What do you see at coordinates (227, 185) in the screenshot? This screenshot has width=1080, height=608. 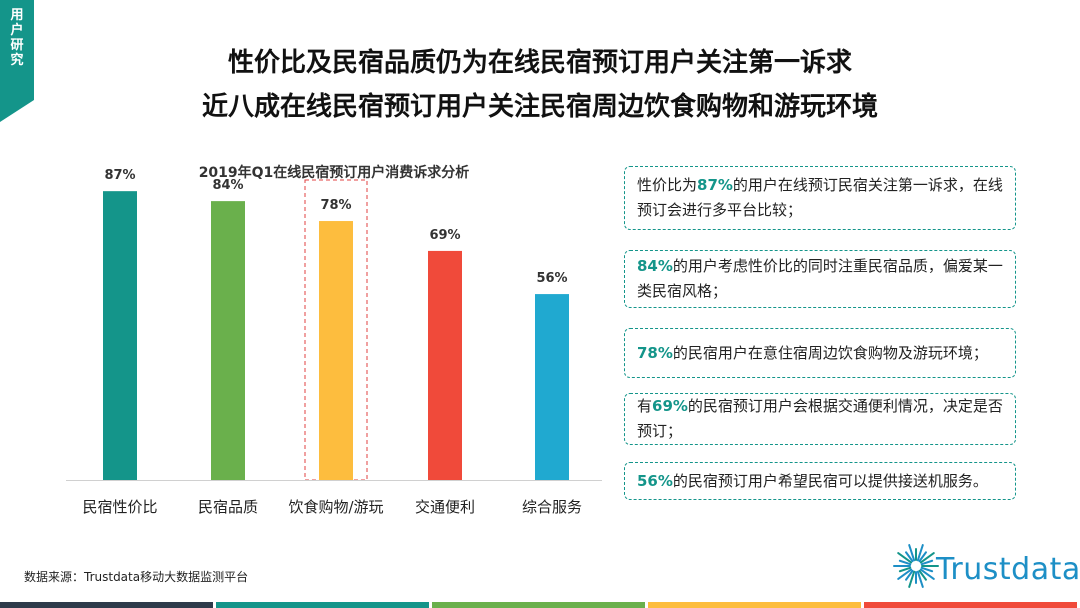 I see `bar-value-label: 84%` at bounding box center [227, 185].